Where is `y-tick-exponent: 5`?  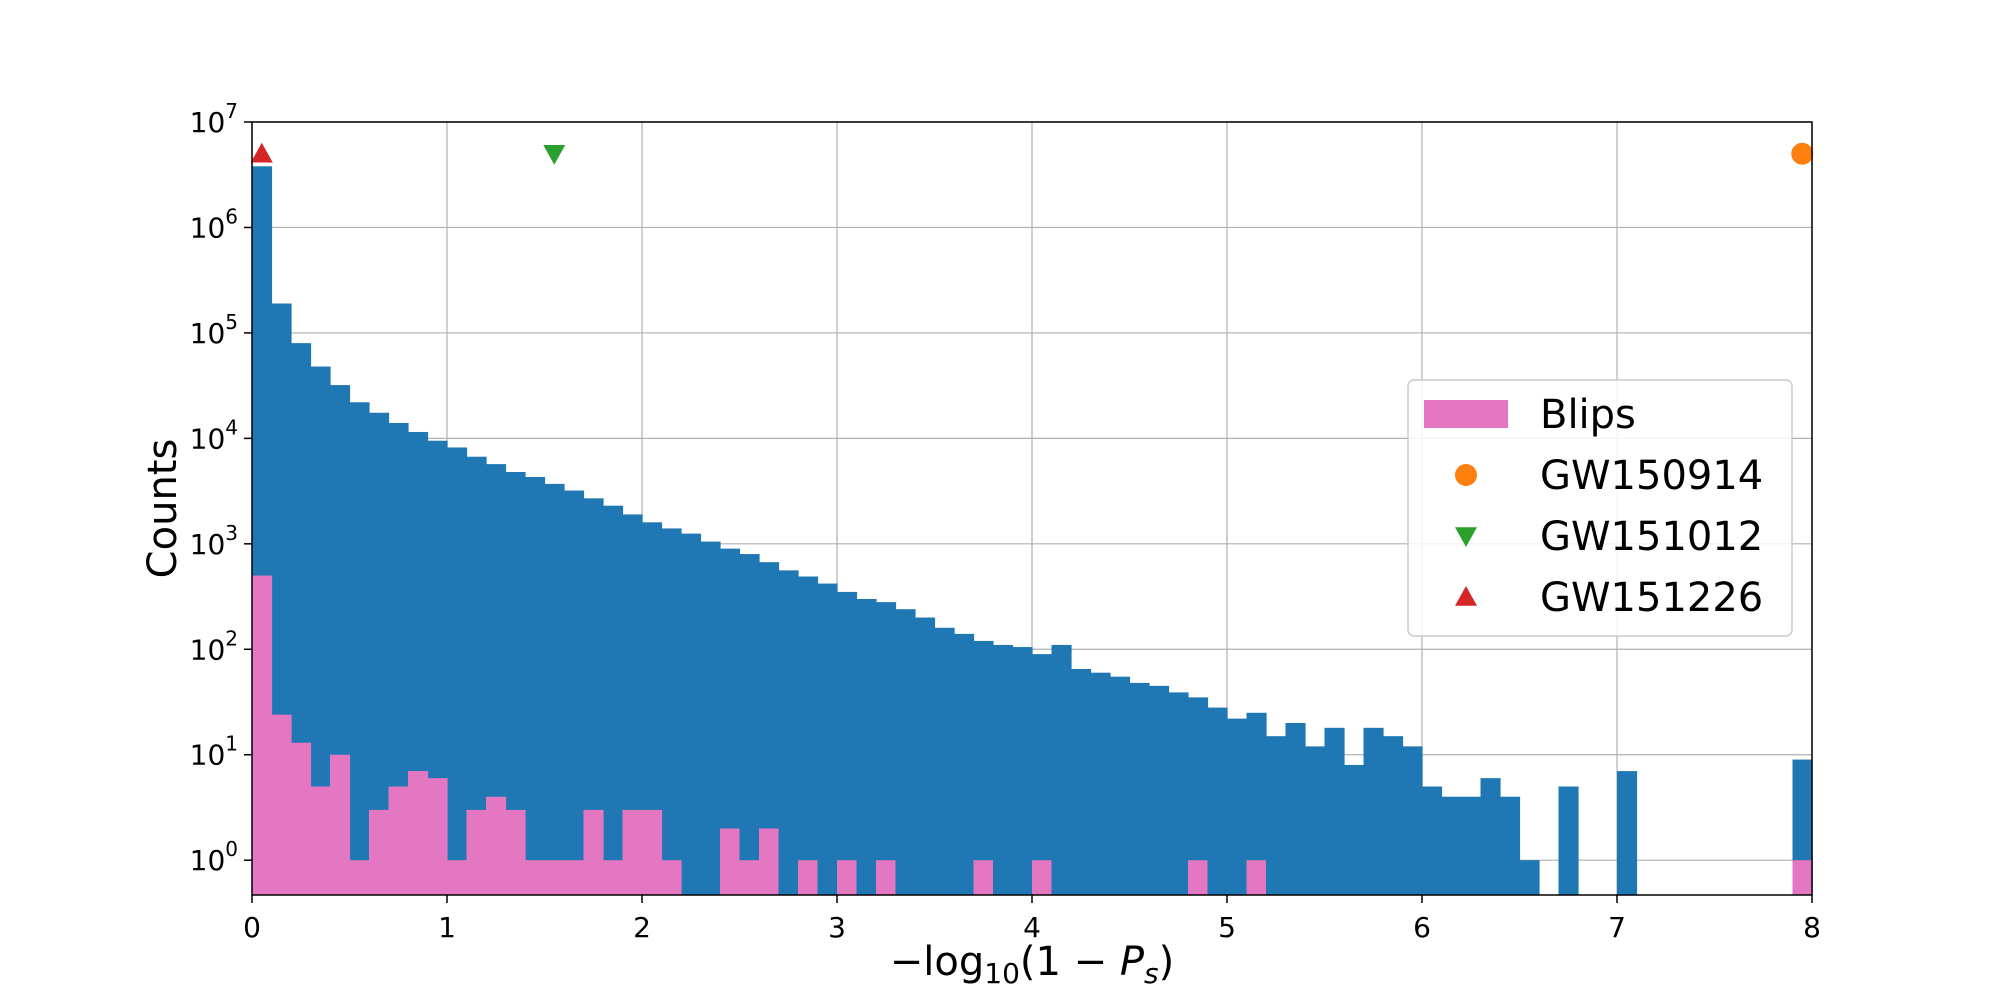 y-tick-exponent: 5 is located at coordinates (231, 322).